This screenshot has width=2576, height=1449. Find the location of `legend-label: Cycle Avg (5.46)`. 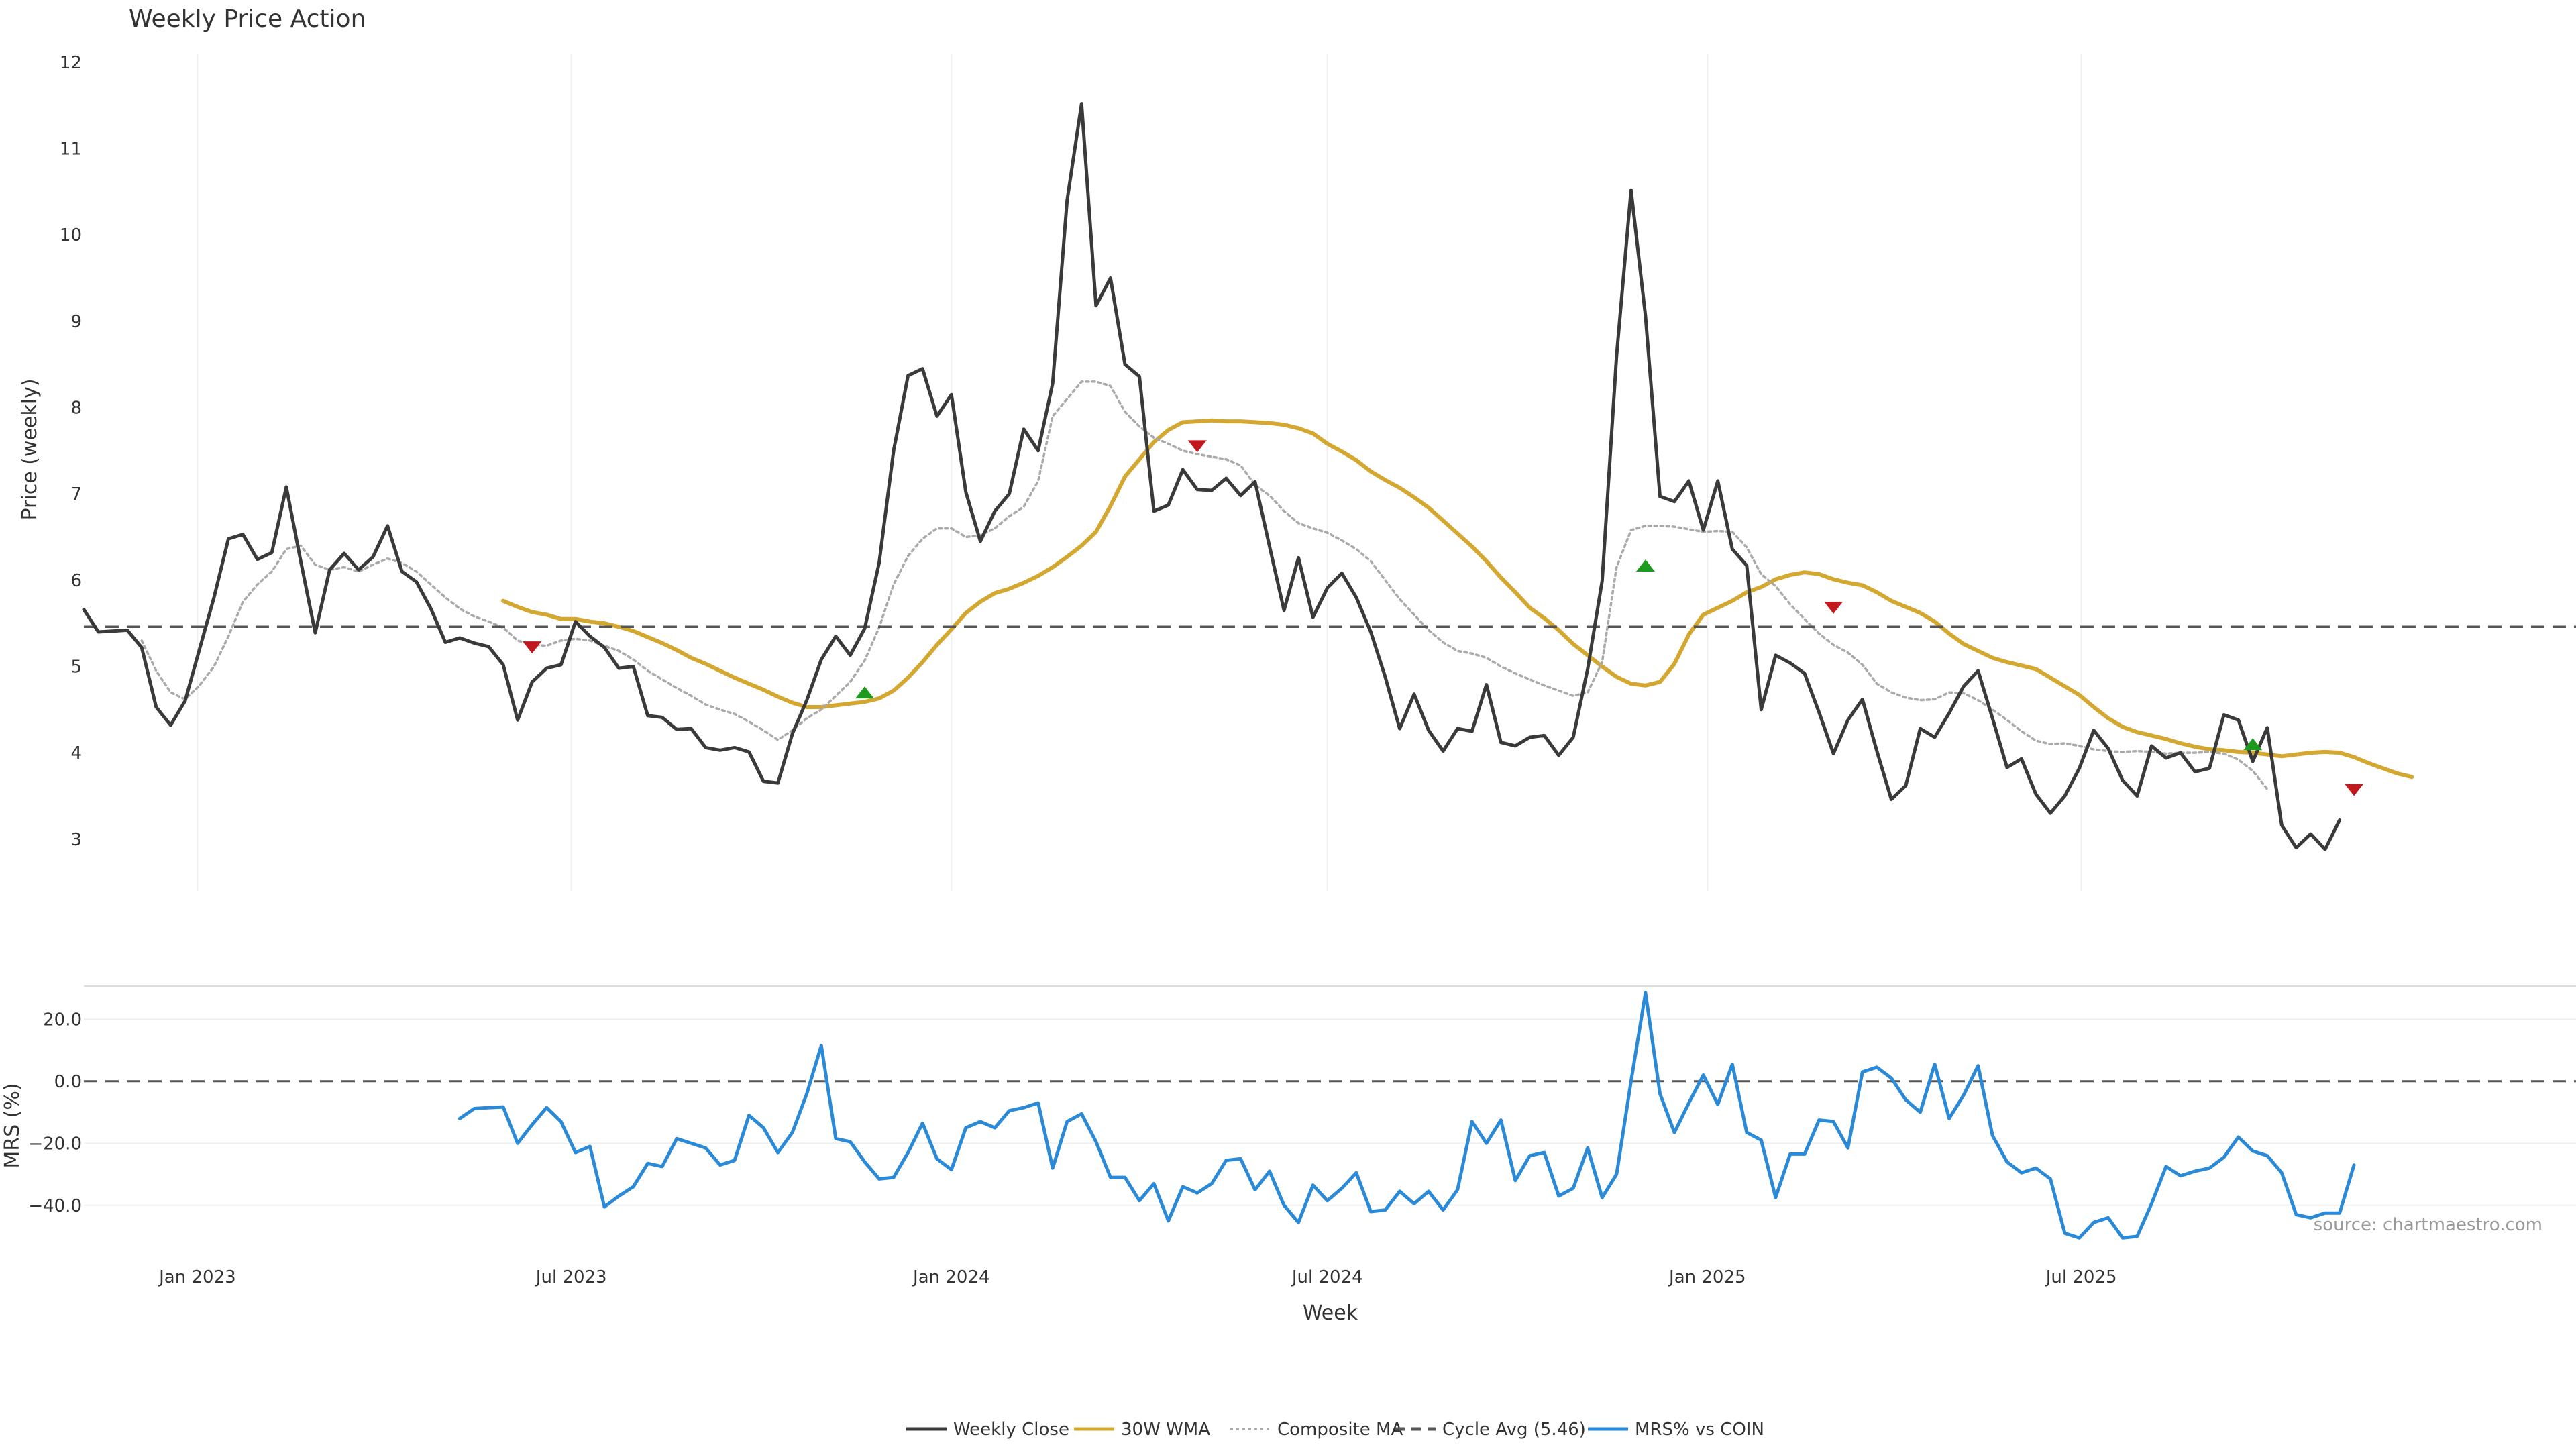

legend-label: Cycle Avg (5.46) is located at coordinates (1514, 1429).